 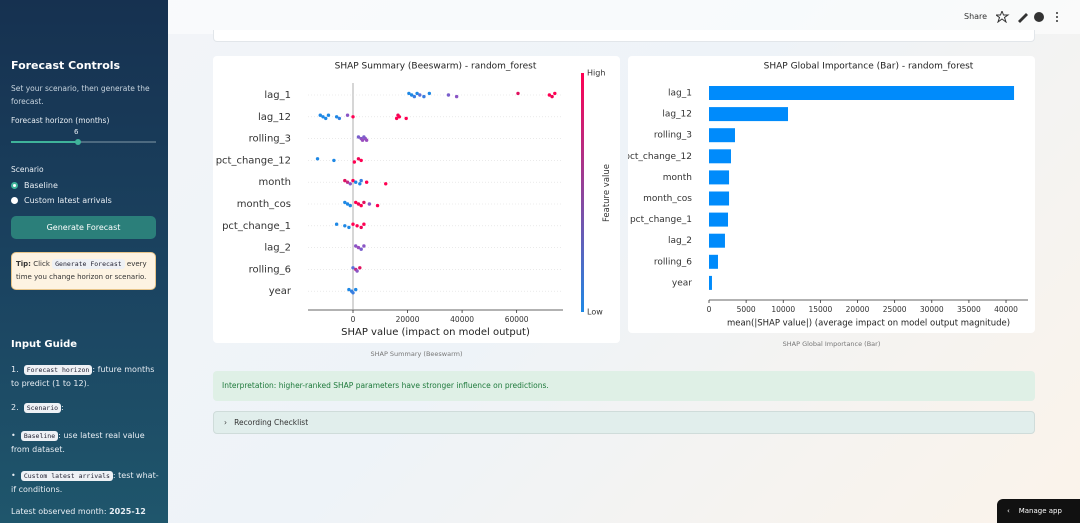 I want to click on category-label: rolling_3, so click(x=673, y=136).